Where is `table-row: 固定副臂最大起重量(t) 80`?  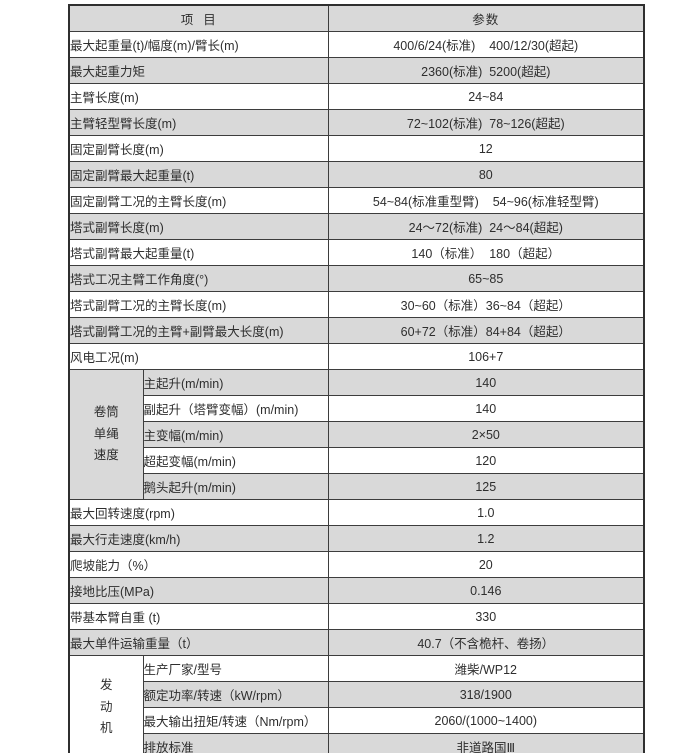
table-row: 固定副臂最大起重量(t) 80 is located at coordinates (356, 174).